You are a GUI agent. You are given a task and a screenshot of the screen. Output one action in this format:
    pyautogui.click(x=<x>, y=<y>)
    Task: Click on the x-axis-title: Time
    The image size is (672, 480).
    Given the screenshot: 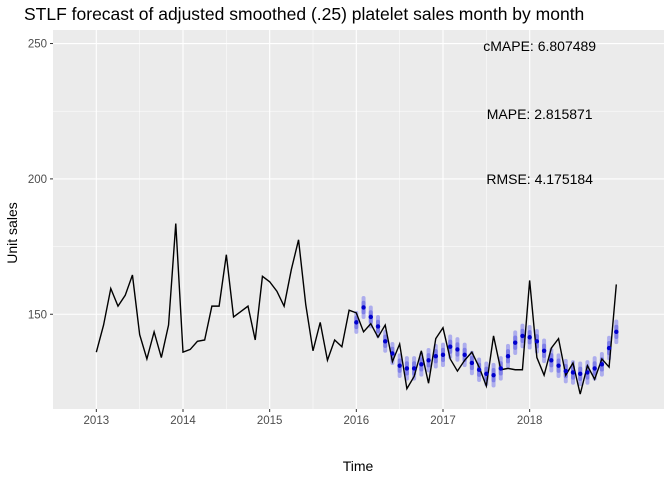 What is the action you would take?
    pyautogui.click(x=358, y=466)
    